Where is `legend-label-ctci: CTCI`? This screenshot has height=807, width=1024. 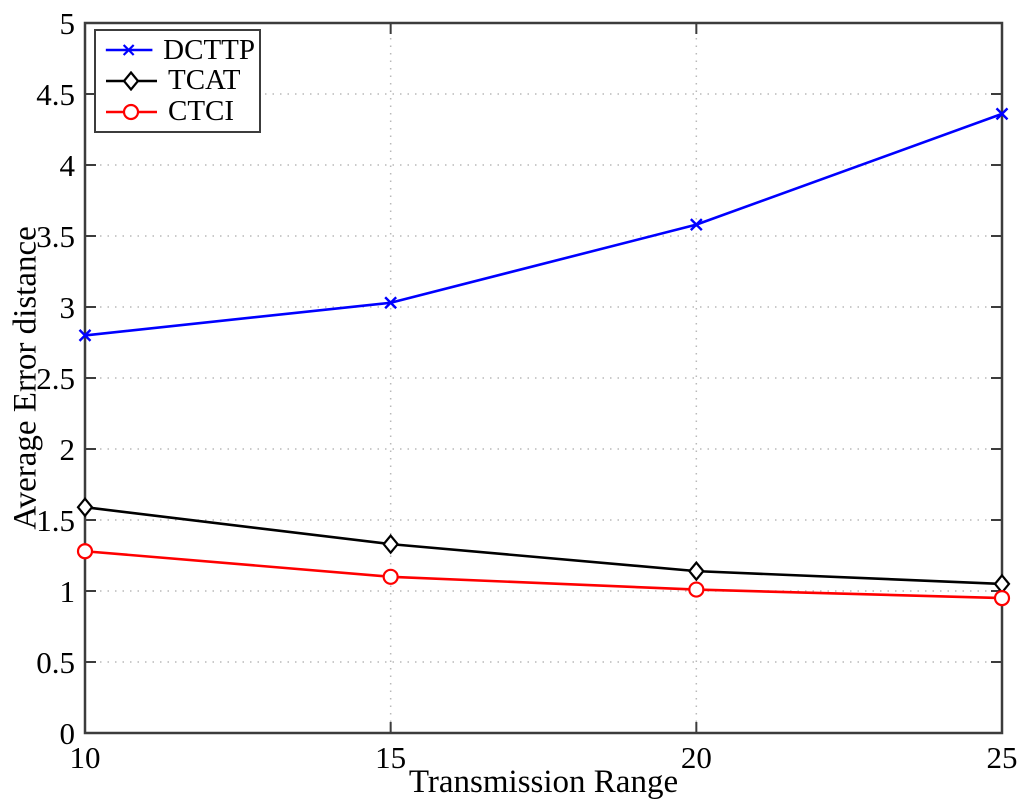
legend-label-ctci: CTCI is located at coordinates (201, 111).